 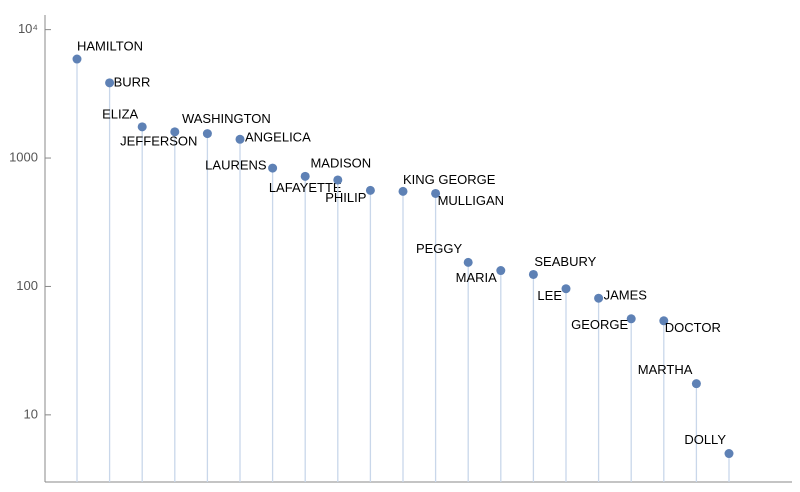 I want to click on point-label: LEE, so click(x=549, y=295).